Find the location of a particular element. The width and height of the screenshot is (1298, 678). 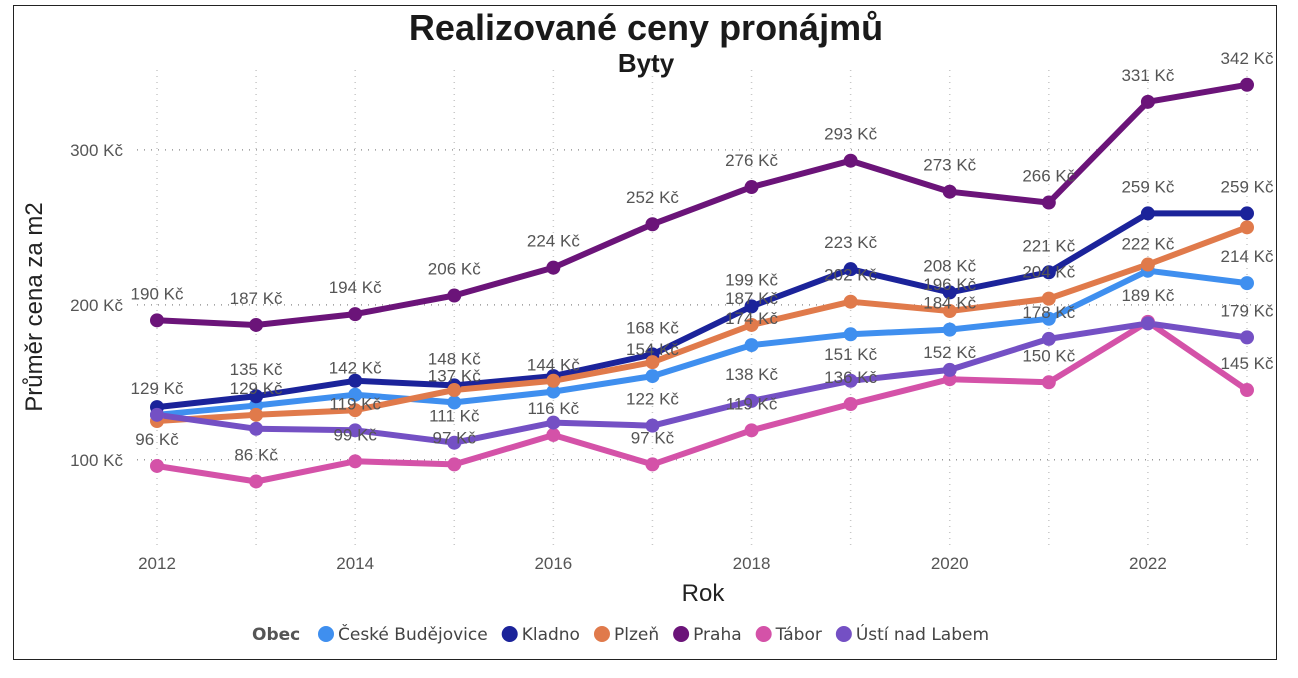

data-label-tabor: 150 Kč is located at coordinates (1048, 355).